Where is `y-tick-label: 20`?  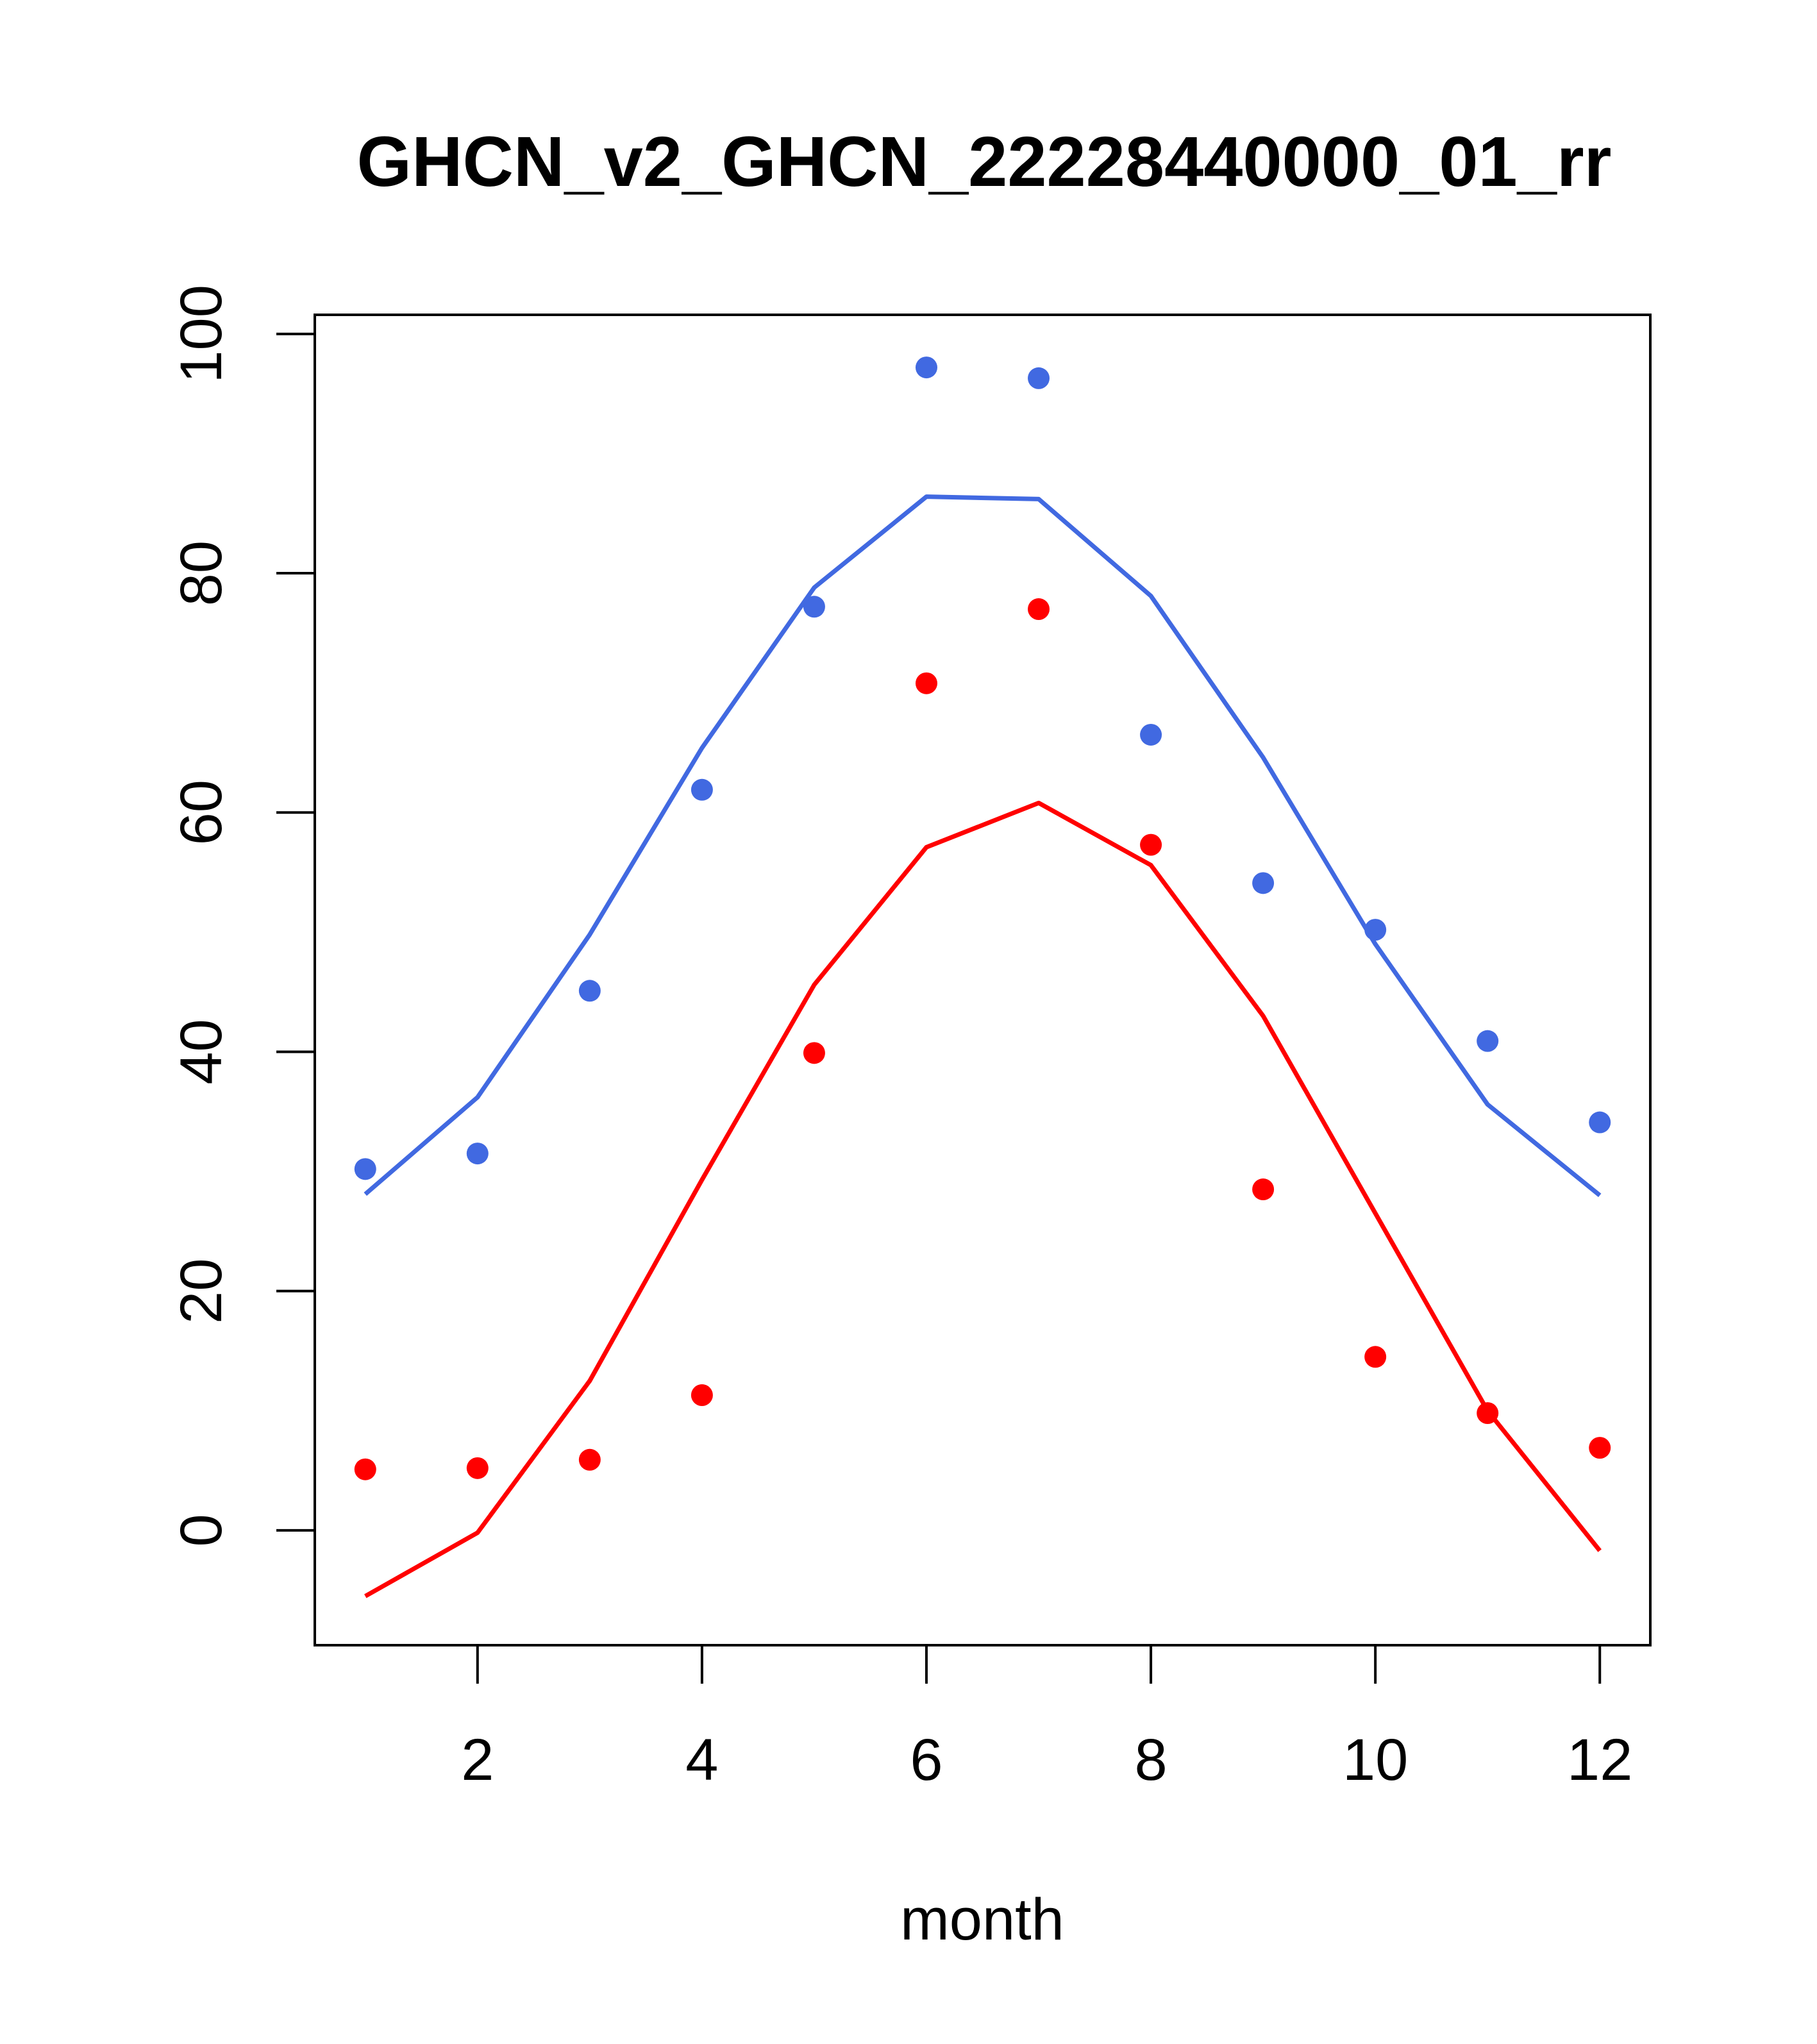 y-tick-label: 20 is located at coordinates (201, 1290).